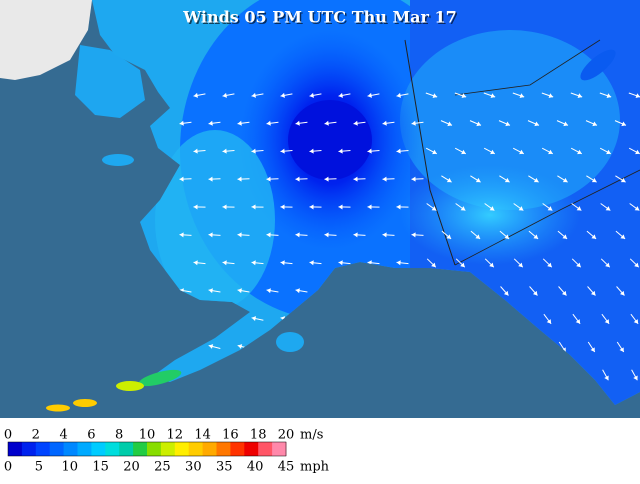 The image size is (640, 484). What do you see at coordinates (258, 435) in the screenshot?
I see `ms-tick-label: 18` at bounding box center [258, 435].